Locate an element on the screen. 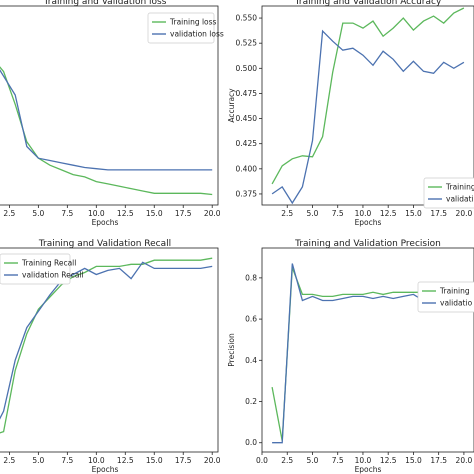  y-tick-label: 0.8 is located at coordinates (251, 277).